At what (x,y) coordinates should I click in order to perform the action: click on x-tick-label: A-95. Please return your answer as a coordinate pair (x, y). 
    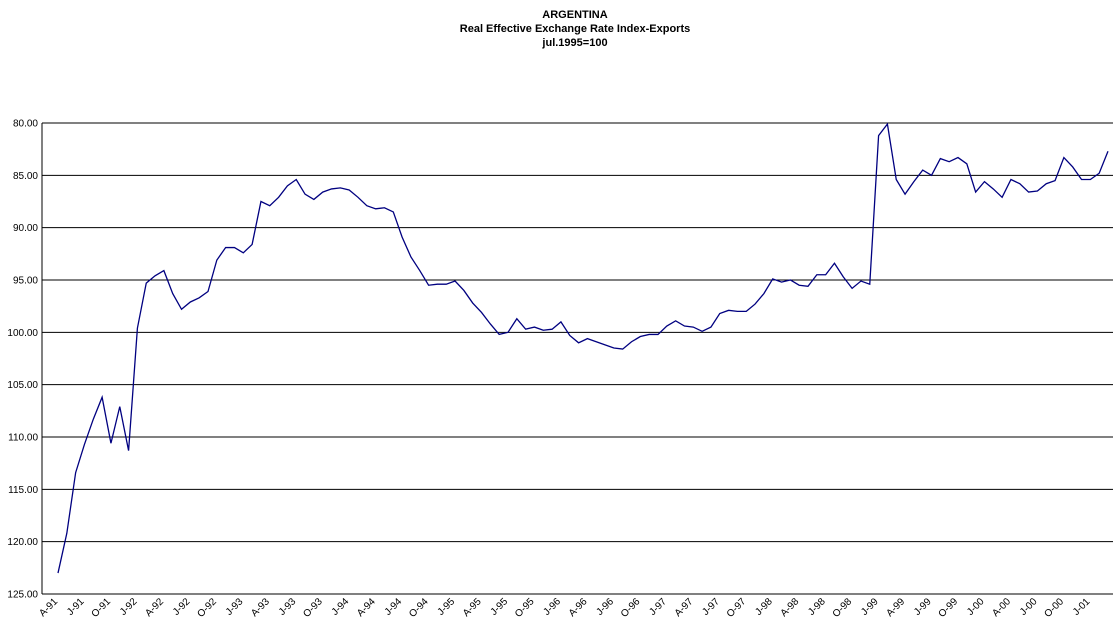
    Looking at the image, I should click on (472, 607).